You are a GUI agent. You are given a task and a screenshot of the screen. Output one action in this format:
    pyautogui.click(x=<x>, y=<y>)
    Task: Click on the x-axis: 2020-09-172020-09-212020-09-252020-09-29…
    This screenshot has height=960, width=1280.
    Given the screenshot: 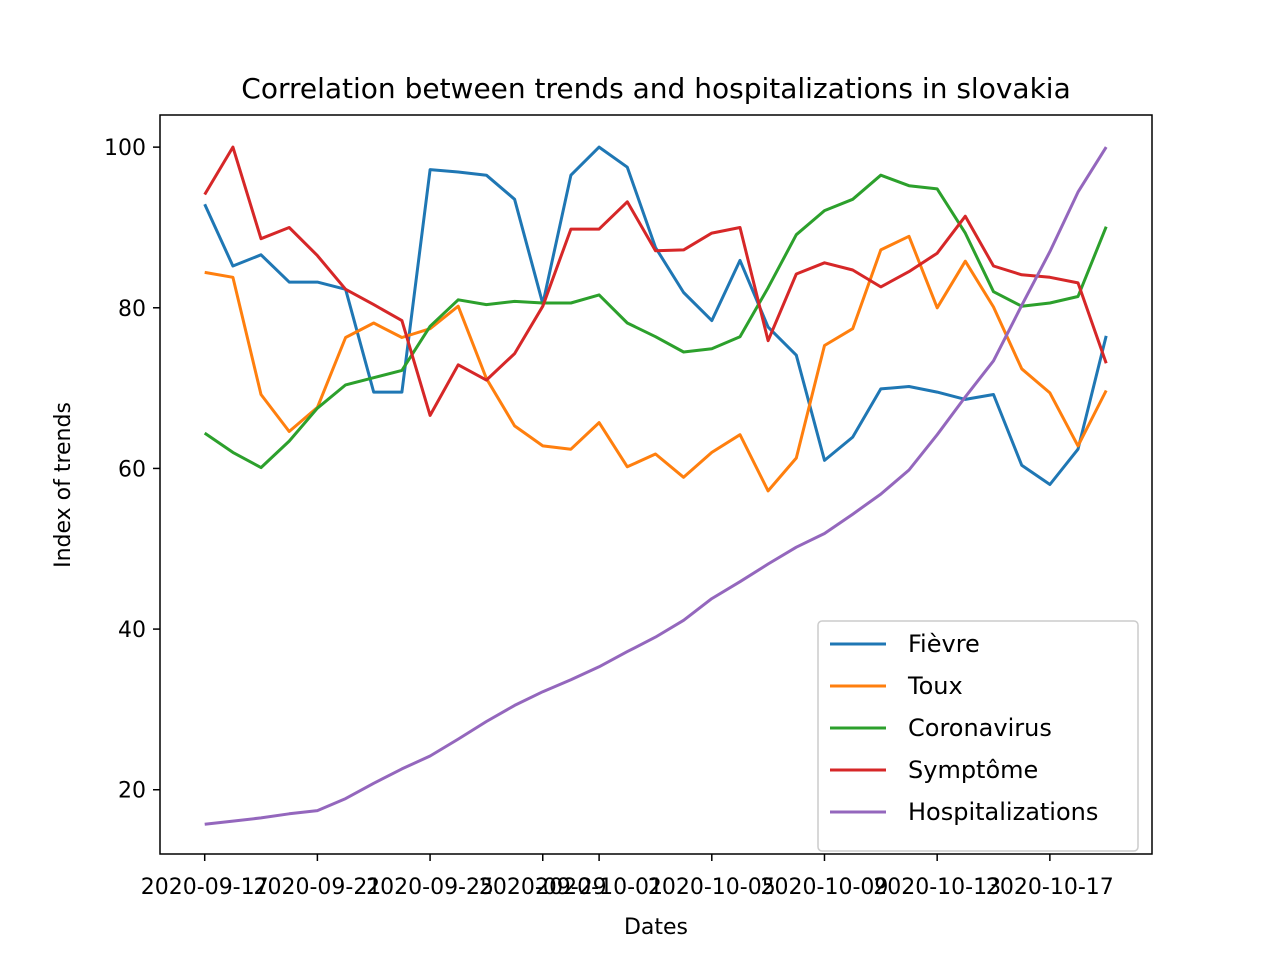 What is the action you would take?
    pyautogui.click(x=627, y=877)
    